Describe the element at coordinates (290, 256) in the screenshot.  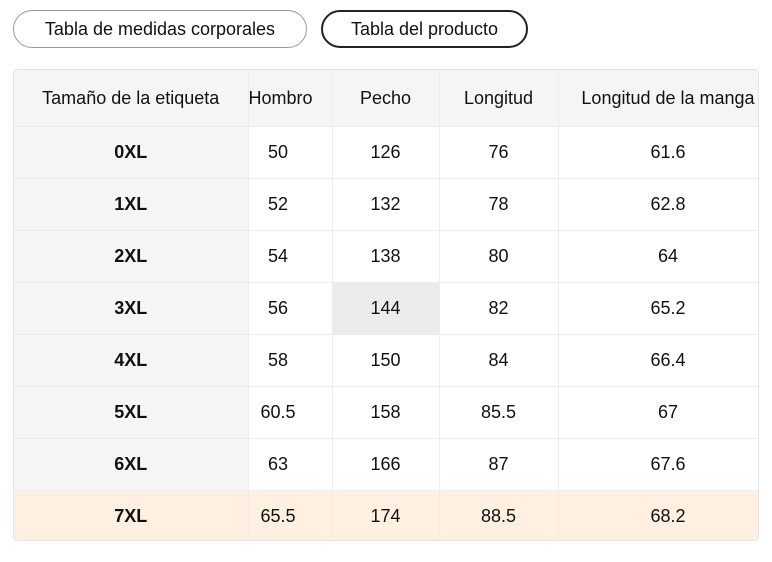
I see `table-cell: 54` at that location.